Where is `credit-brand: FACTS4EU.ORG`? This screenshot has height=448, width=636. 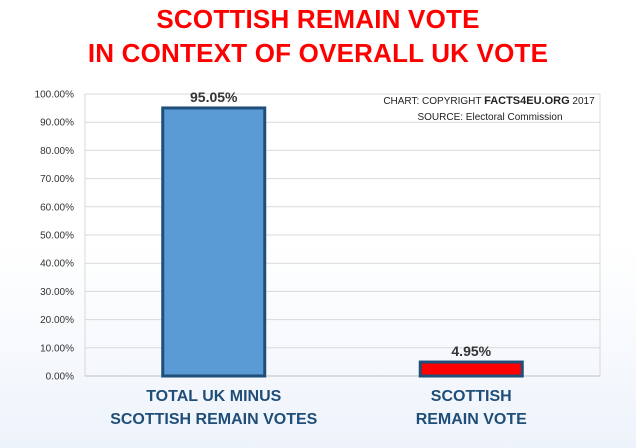
credit-brand: FACTS4EU.ORG is located at coordinates (527, 101).